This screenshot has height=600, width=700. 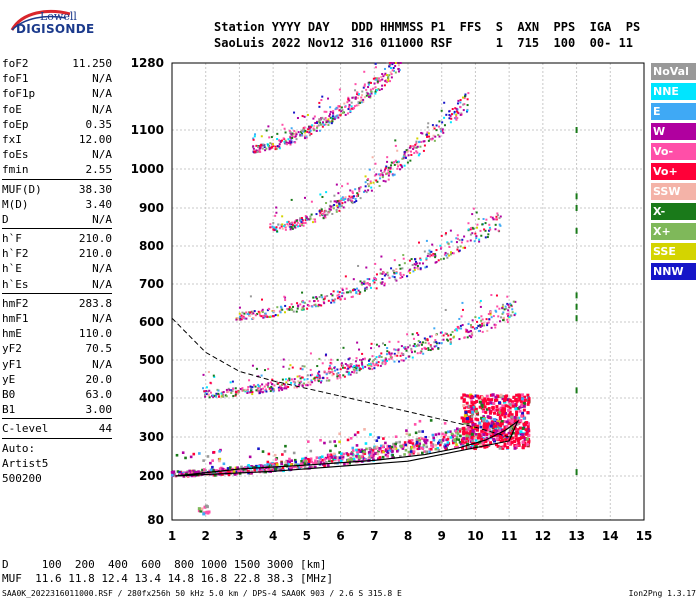 I want to click on y-tick-label: 700, so click(x=151, y=284).